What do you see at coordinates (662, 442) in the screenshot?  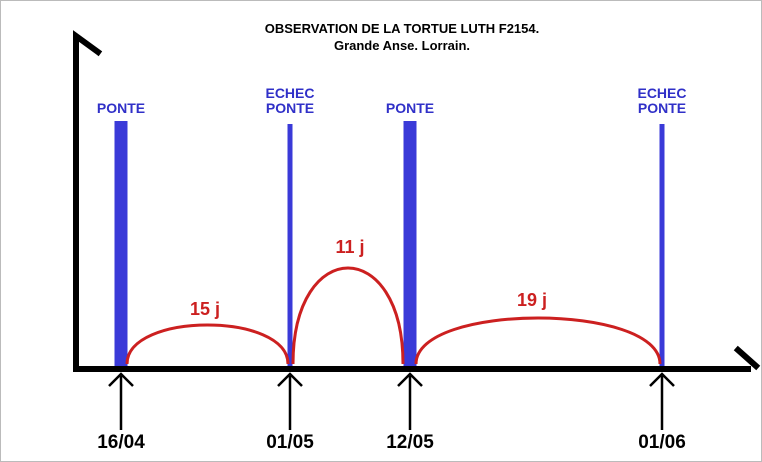 I see `date: 01/06` at bounding box center [662, 442].